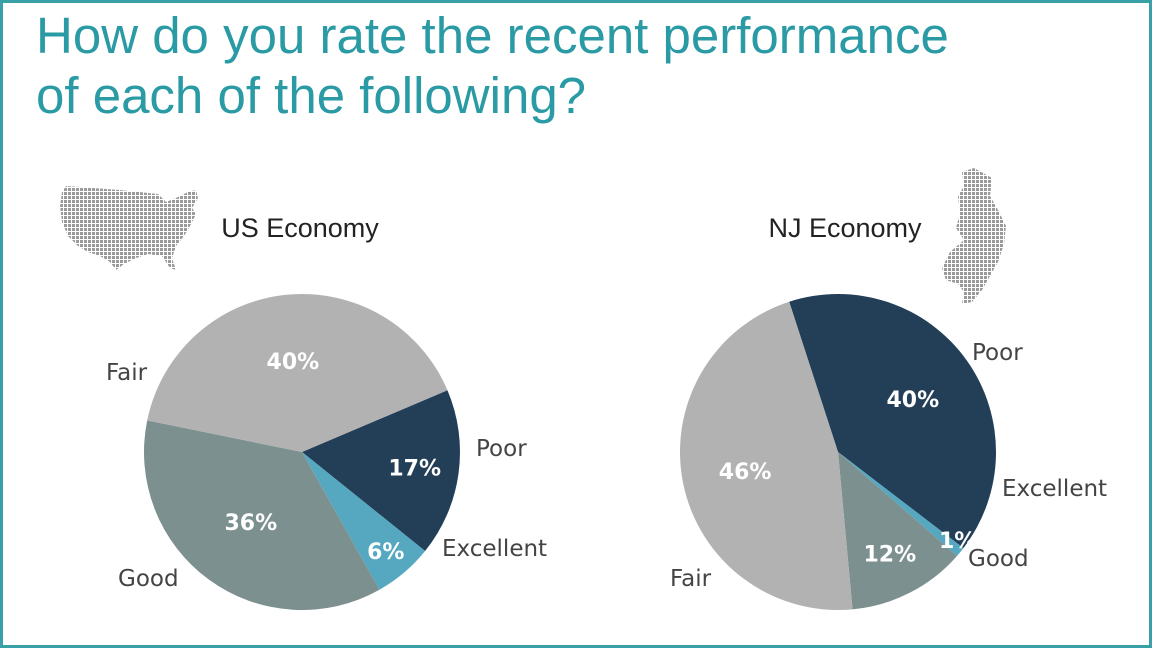 This screenshot has height=648, width=1152. I want to click on value-label-excellent: 1%, so click(957, 541).